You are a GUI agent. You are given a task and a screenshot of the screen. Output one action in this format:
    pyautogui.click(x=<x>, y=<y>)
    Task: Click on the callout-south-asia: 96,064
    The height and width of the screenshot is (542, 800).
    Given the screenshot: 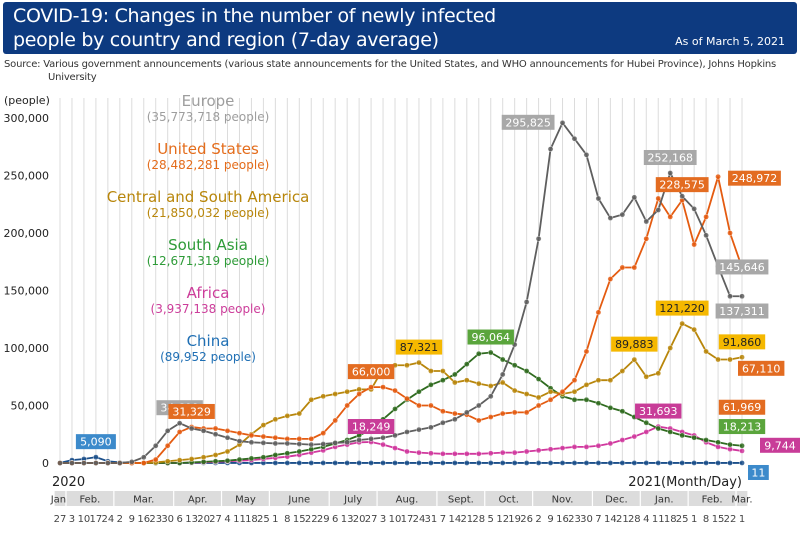 What is the action you would take?
    pyautogui.click(x=490, y=337)
    